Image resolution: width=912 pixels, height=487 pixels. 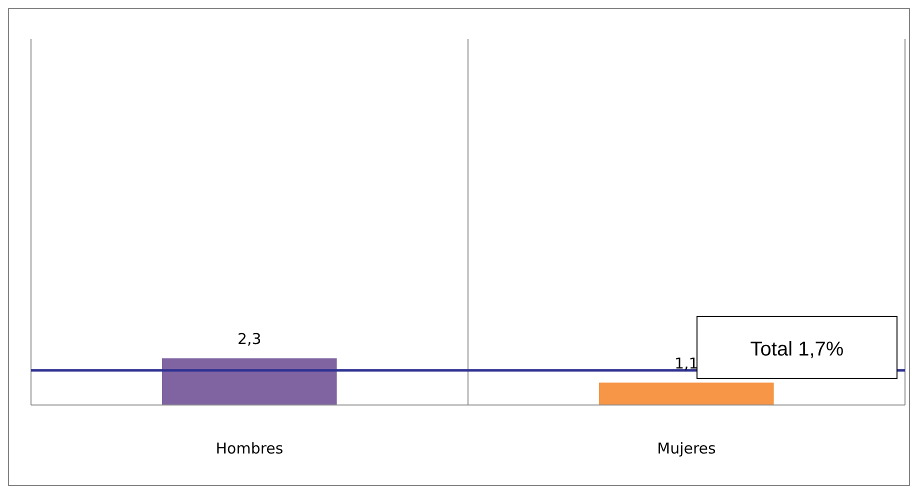 What do you see at coordinates (686, 449) in the screenshot?
I see `x-tick-label: Mujeres` at bounding box center [686, 449].